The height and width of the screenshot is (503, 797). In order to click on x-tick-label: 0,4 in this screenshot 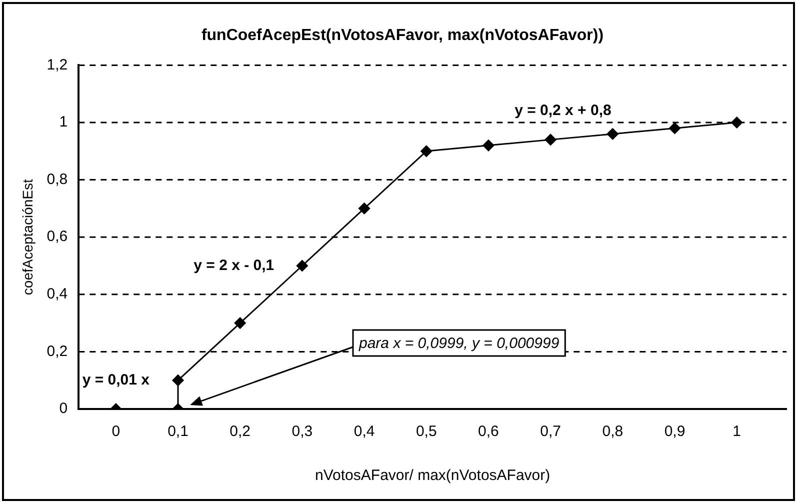, I will do `click(364, 431)`.